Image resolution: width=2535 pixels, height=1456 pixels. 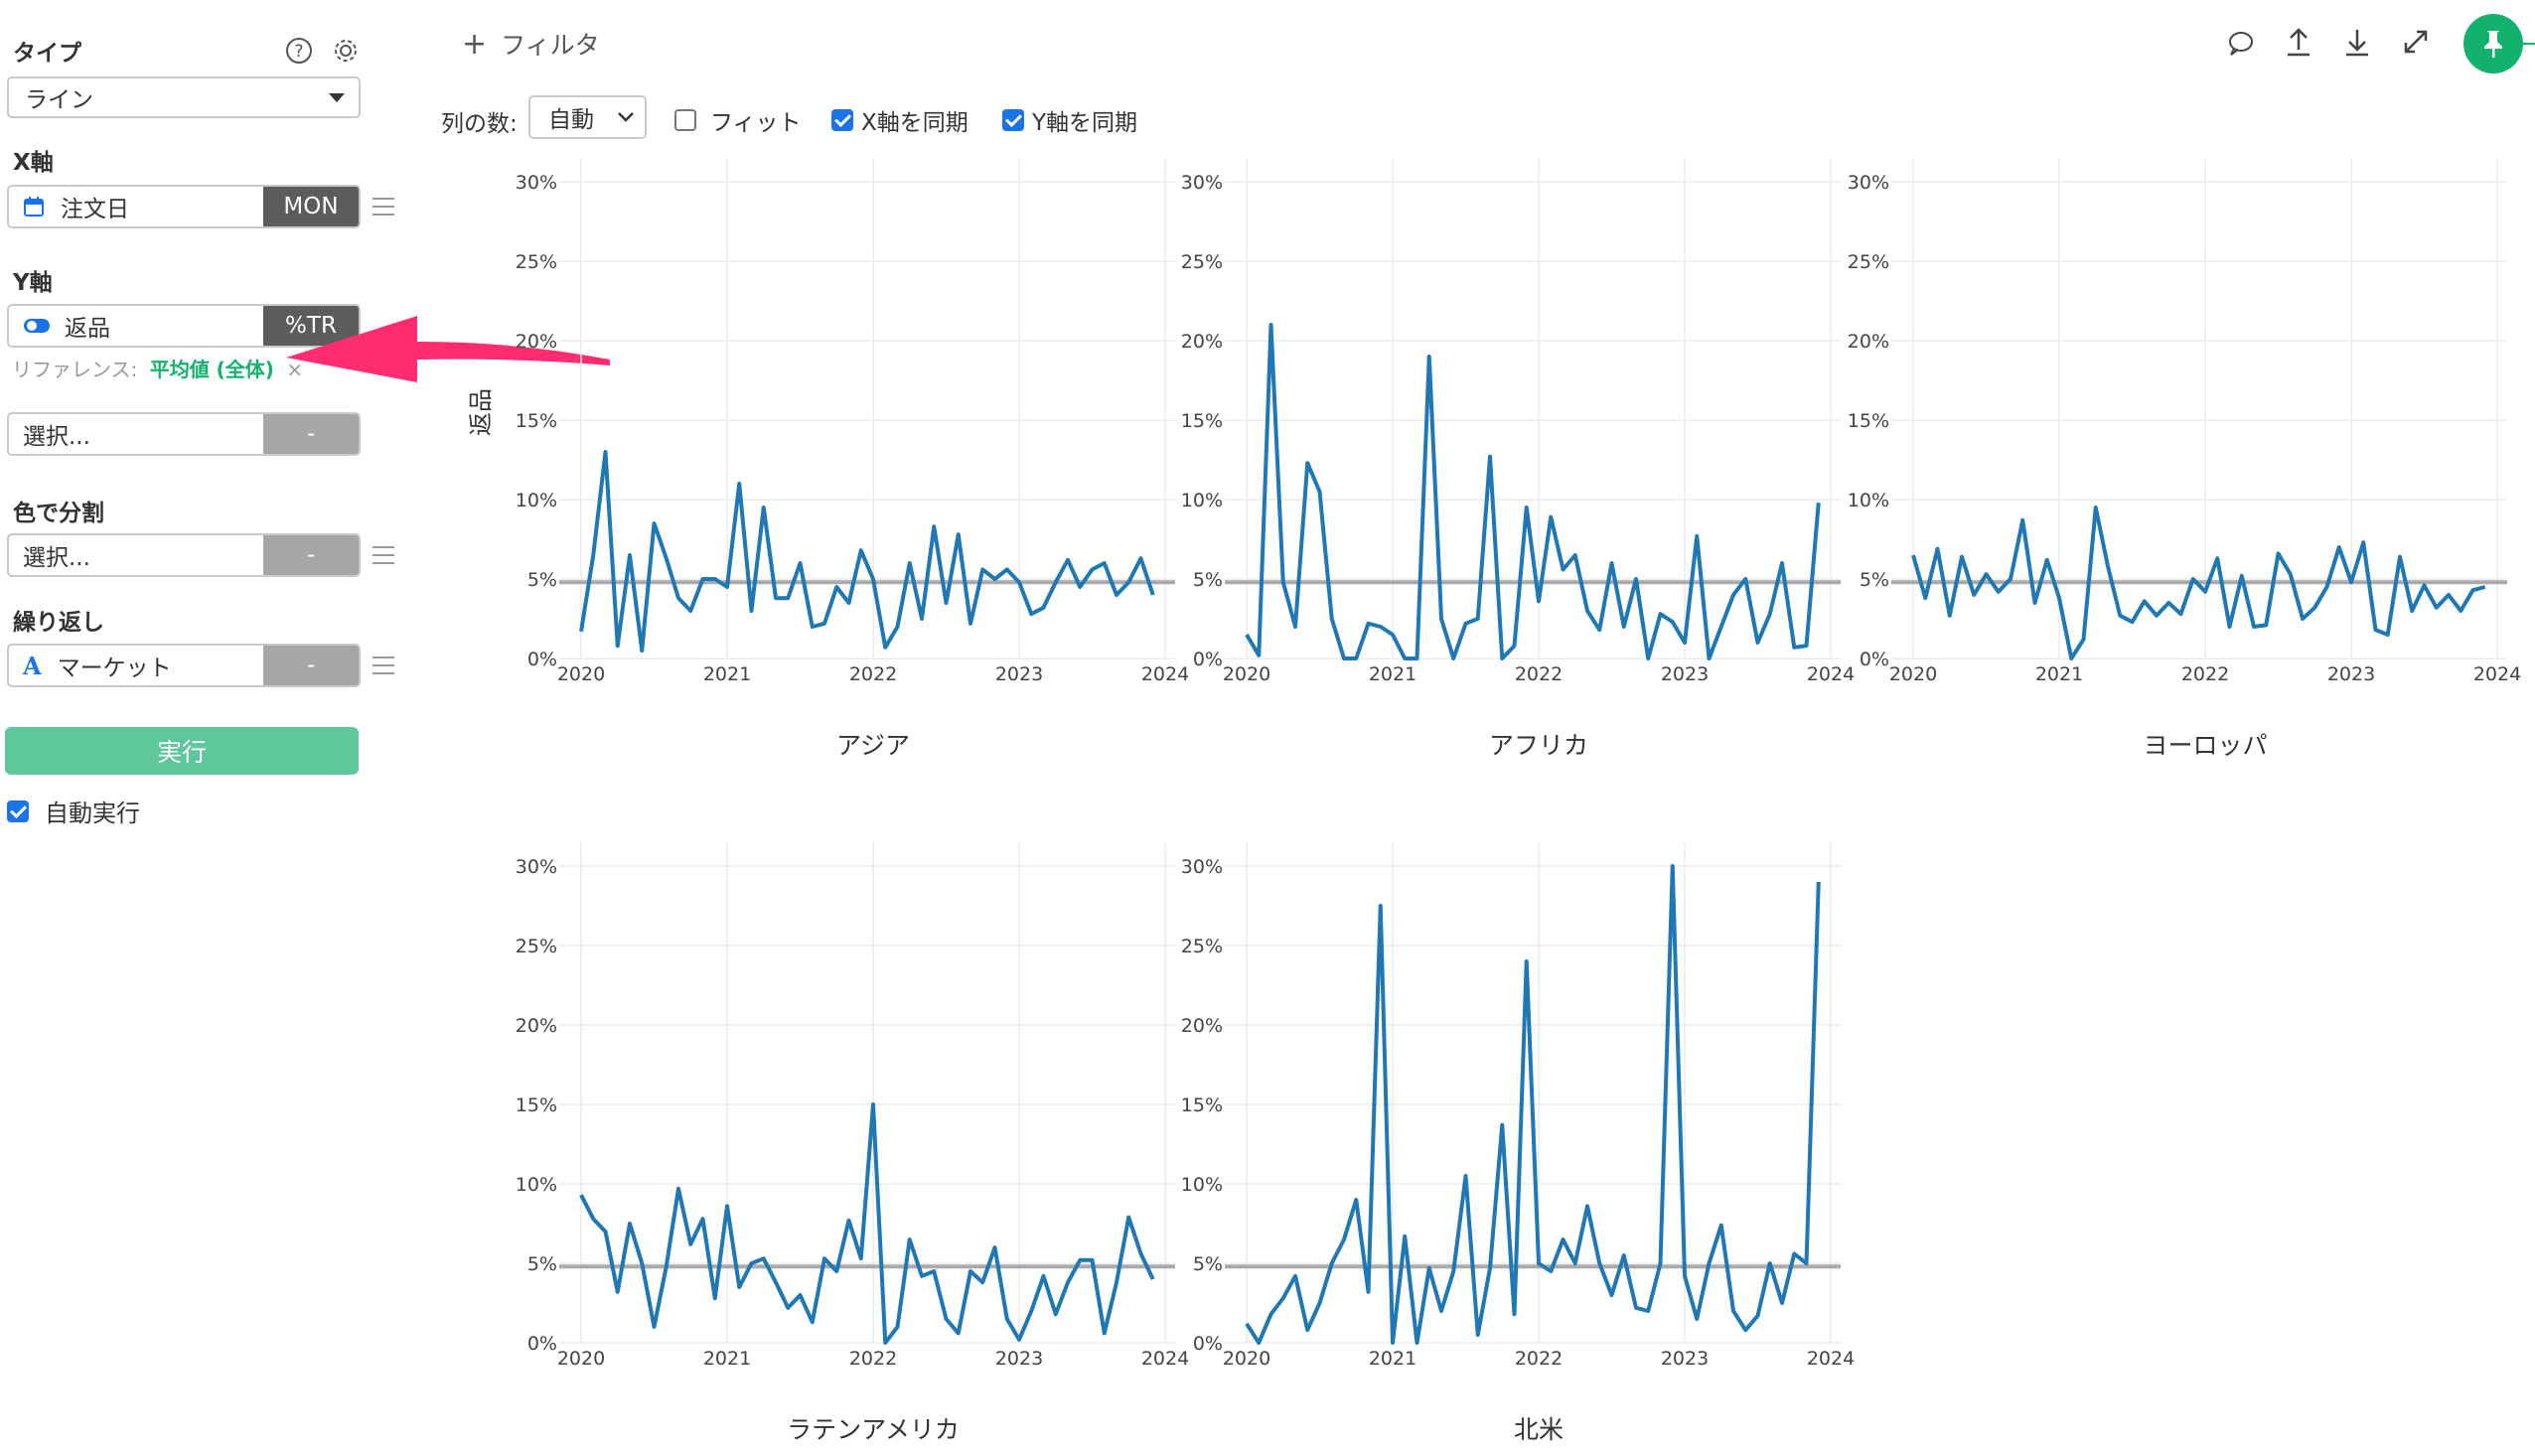 What do you see at coordinates (448, 349) in the screenshot?
I see `annotation-arrow` at bounding box center [448, 349].